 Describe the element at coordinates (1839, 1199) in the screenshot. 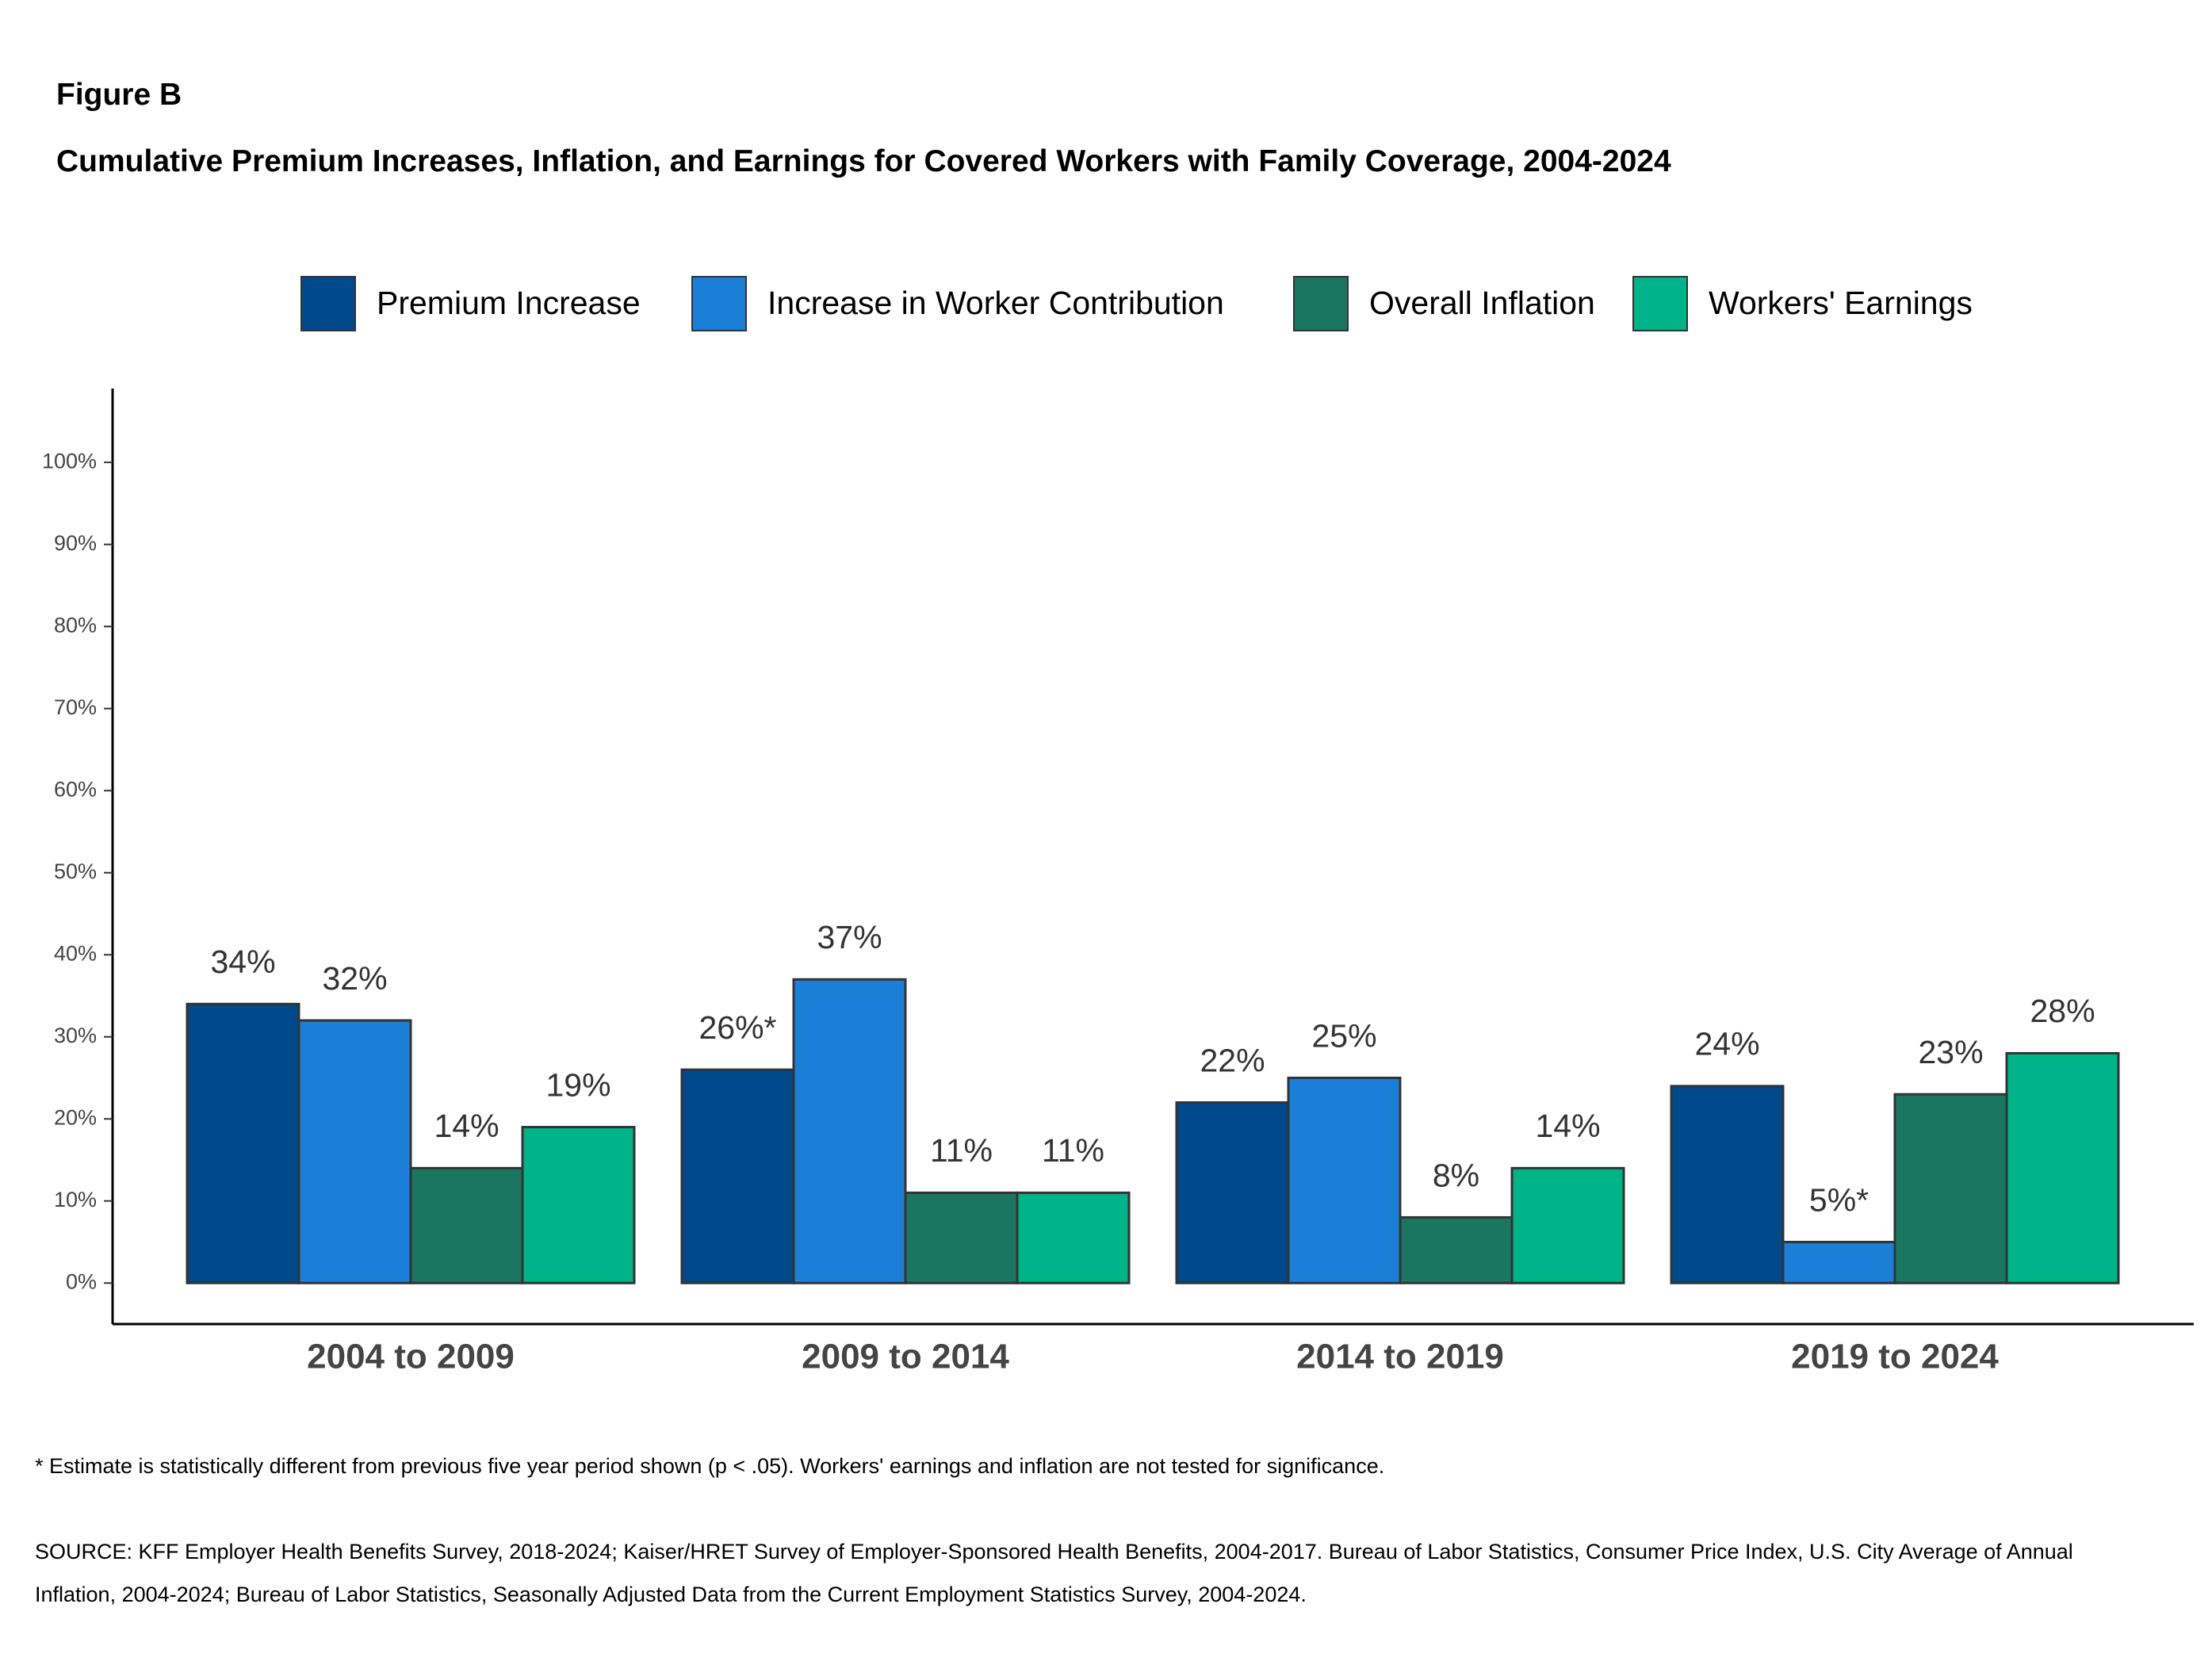

I see `value-label: 5%*` at that location.